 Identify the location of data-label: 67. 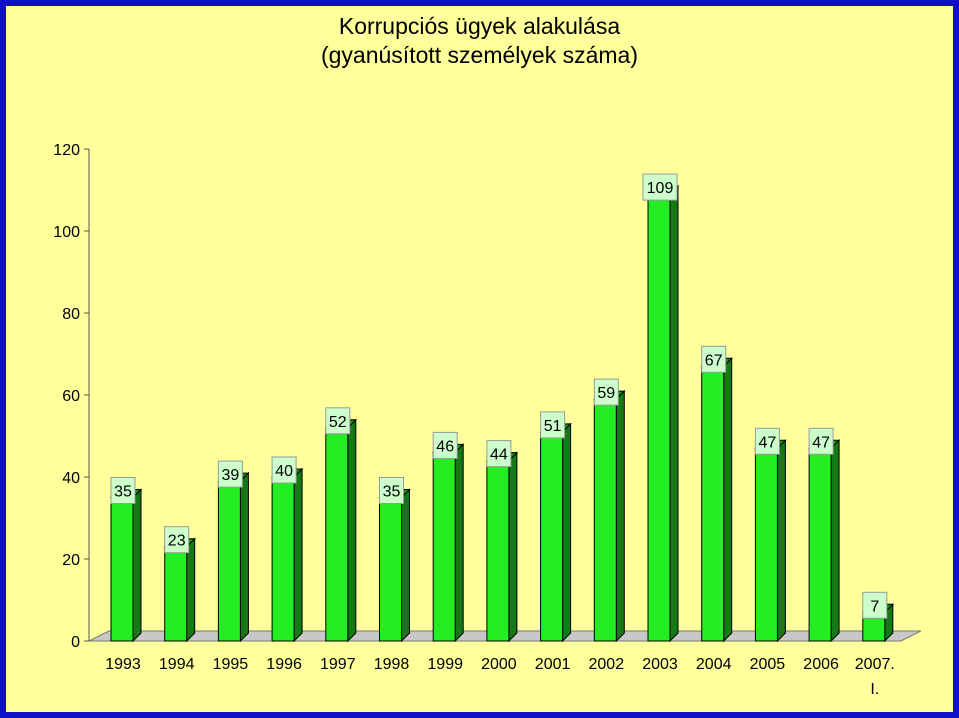
(714, 360).